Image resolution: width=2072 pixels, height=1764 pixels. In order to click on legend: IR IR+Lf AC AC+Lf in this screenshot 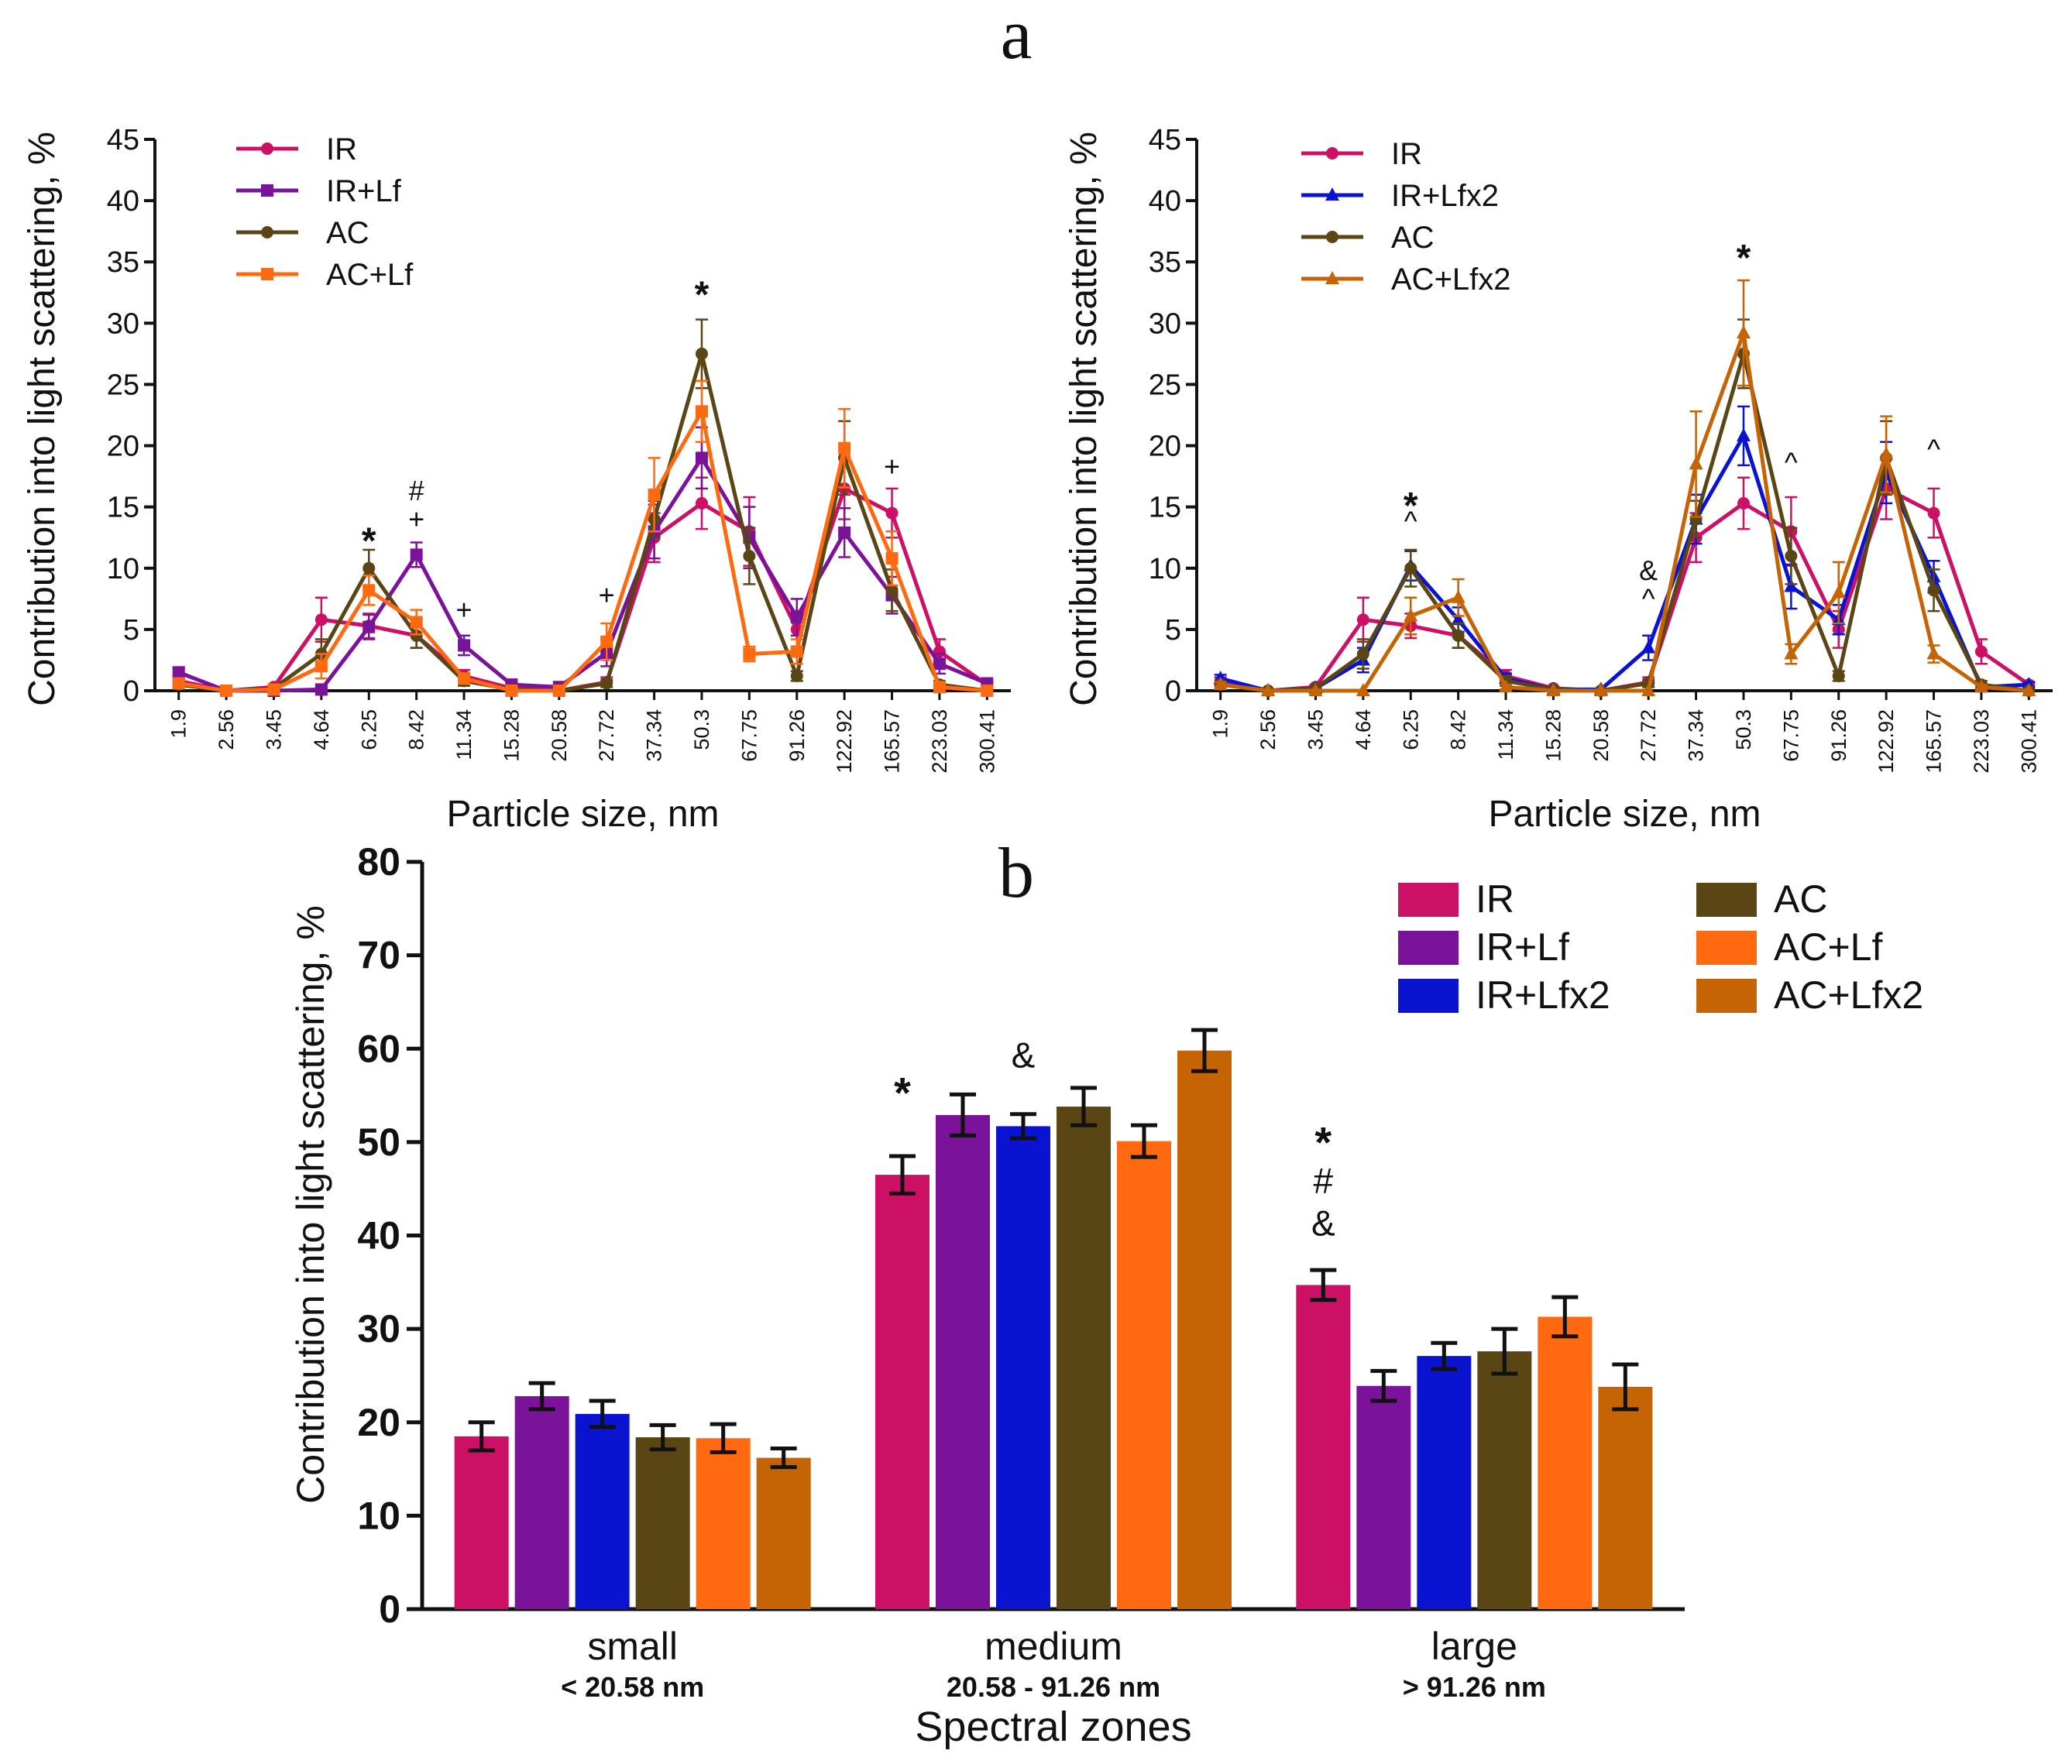, I will do `click(325, 212)`.